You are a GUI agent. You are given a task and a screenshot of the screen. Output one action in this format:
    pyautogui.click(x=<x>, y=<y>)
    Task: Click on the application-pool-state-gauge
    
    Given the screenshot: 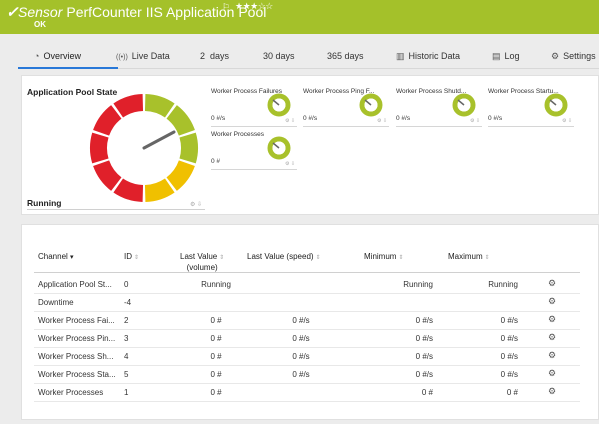 What is the action you would take?
    pyautogui.click(x=144, y=148)
    